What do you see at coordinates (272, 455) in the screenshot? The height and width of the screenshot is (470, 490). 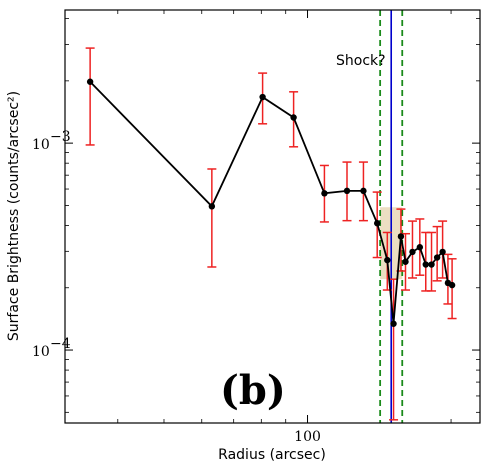 I see `x-axis-title: Radius (arcsec)` at bounding box center [272, 455].